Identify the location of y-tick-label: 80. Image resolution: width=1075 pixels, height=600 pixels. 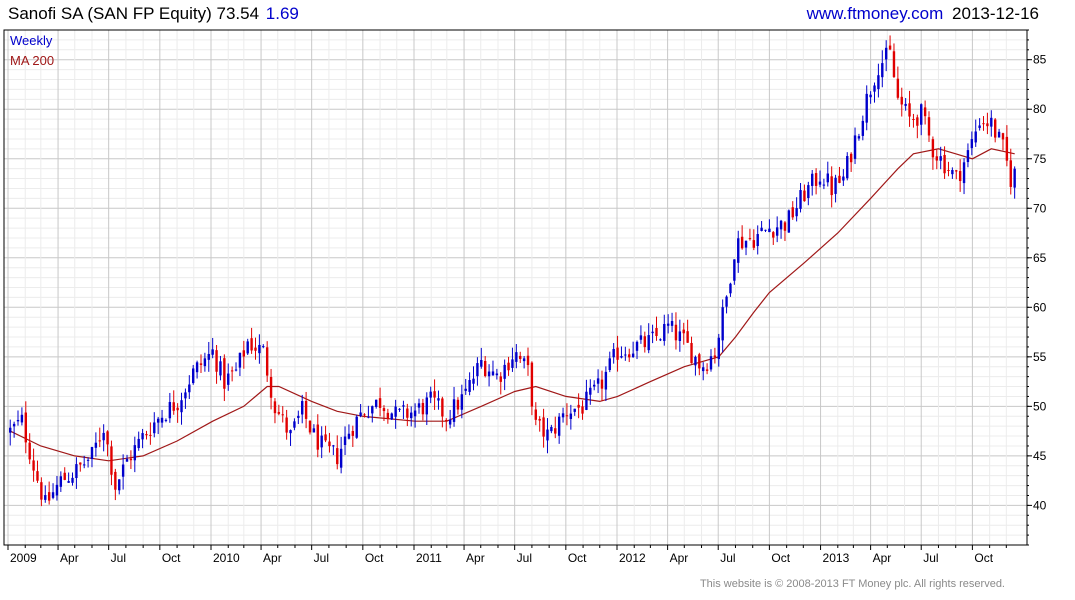
(1040, 109).